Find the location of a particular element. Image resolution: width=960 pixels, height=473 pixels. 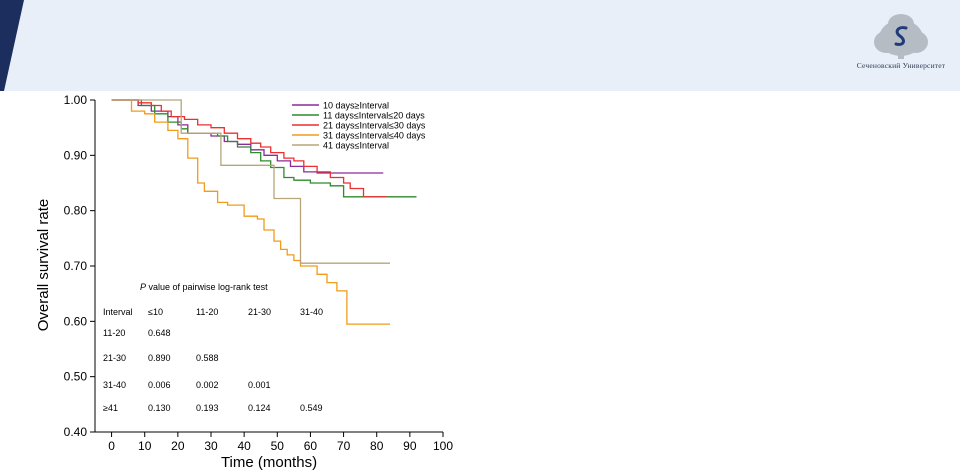

table-header-cell: 21-30 is located at coordinates (259, 312).